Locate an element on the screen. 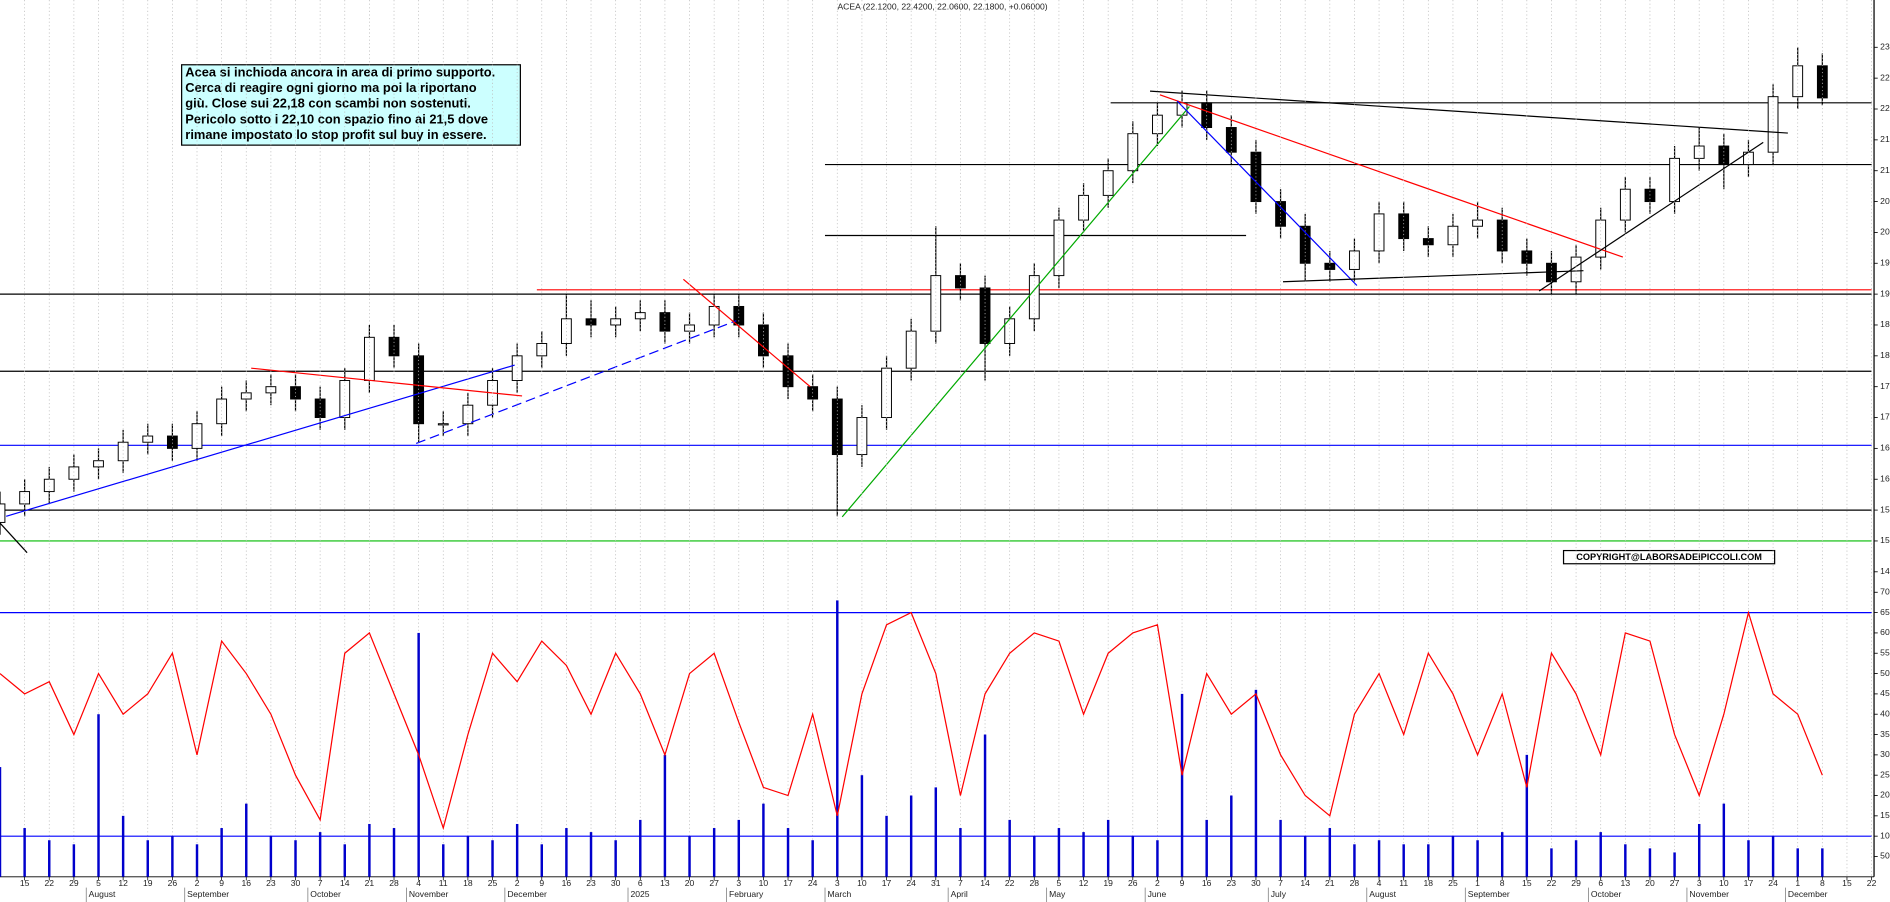 This screenshot has height=902, width=1890. y-tick-label: 70000 is located at coordinates (1885, 592).